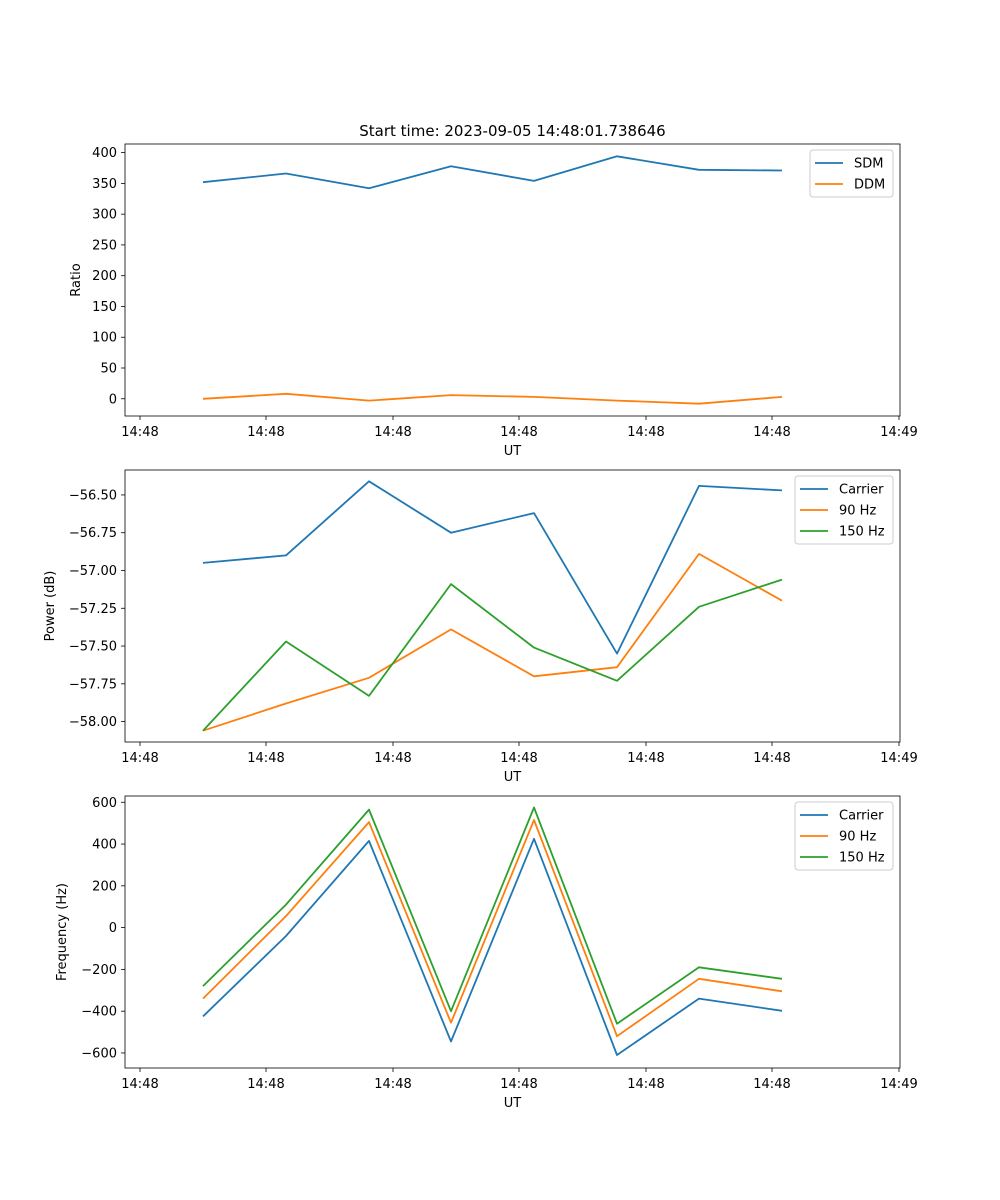  What do you see at coordinates (93, 533) in the screenshot?
I see `y-tick-label: −56.75` at bounding box center [93, 533].